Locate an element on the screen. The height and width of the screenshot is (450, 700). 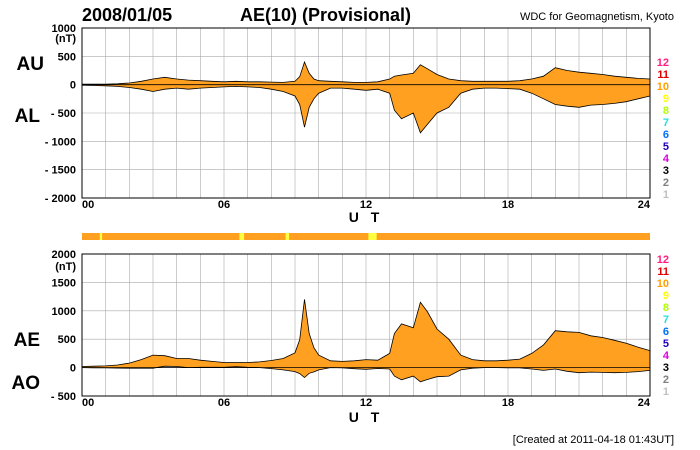
data-status-bar is located at coordinates (366, 236).